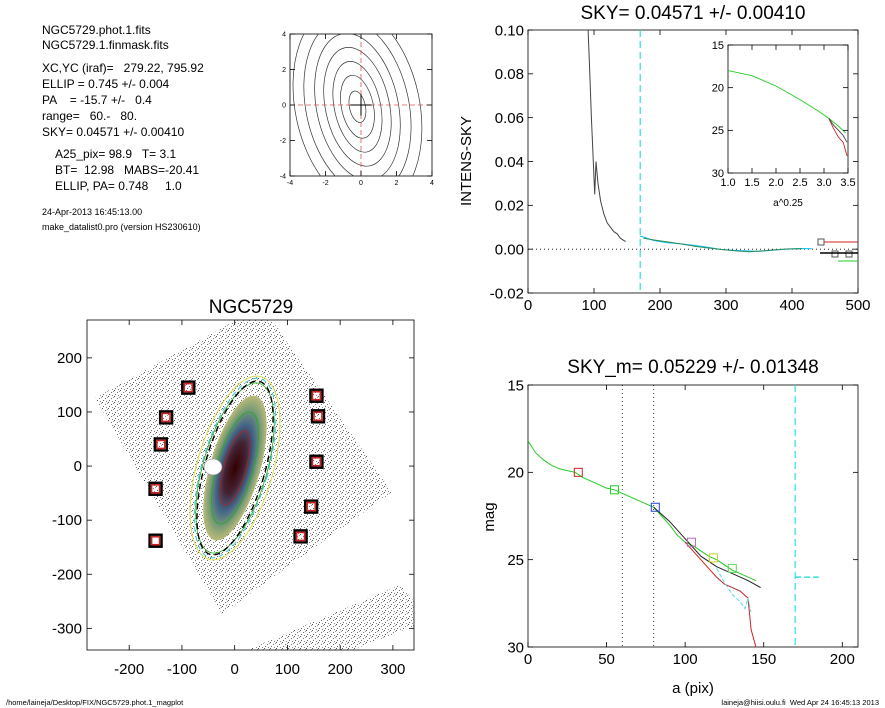 The width and height of the screenshot is (885, 708). Describe the element at coordinates (509, 249) in the screenshot. I see `sky-ytick-label: 0.00` at that location.